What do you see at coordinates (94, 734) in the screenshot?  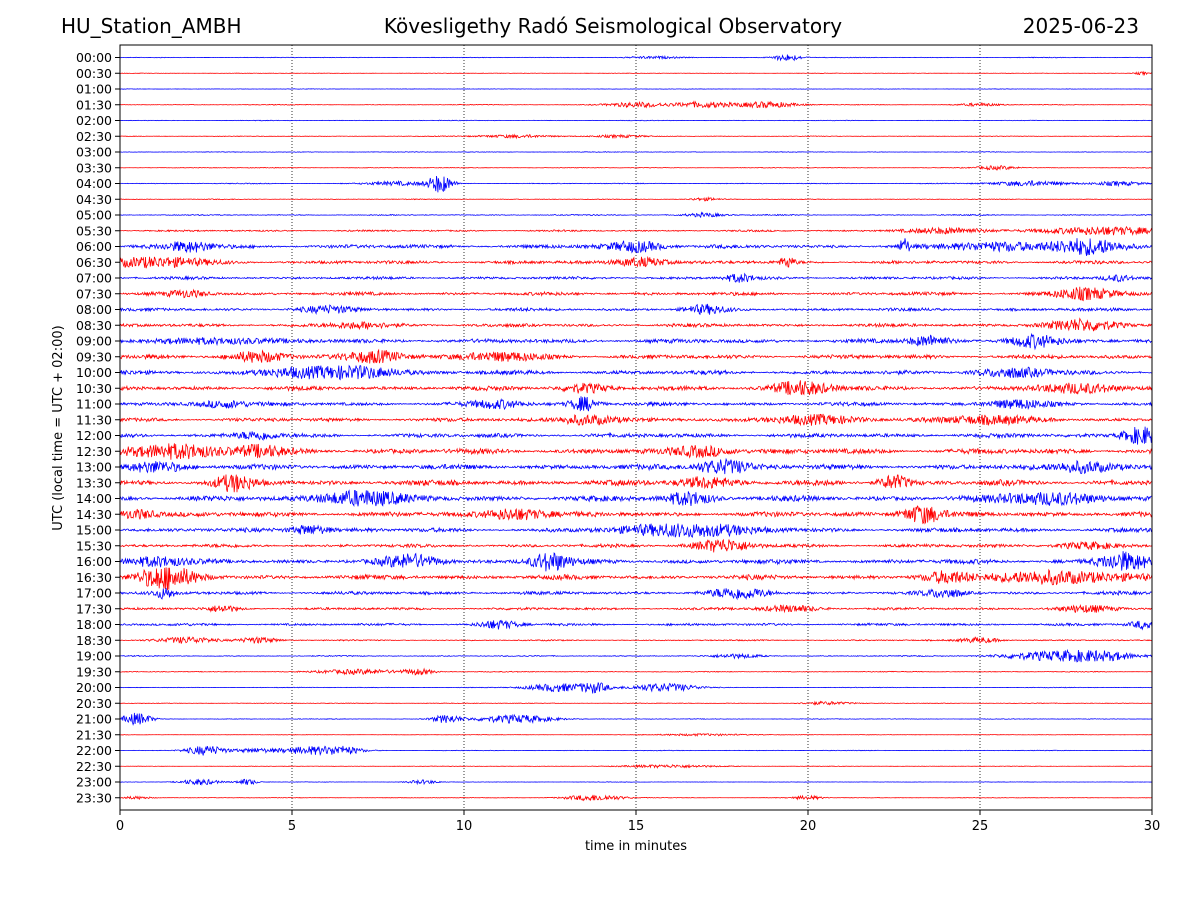 I see `y-tick-label-43: 21:30` at bounding box center [94, 734].